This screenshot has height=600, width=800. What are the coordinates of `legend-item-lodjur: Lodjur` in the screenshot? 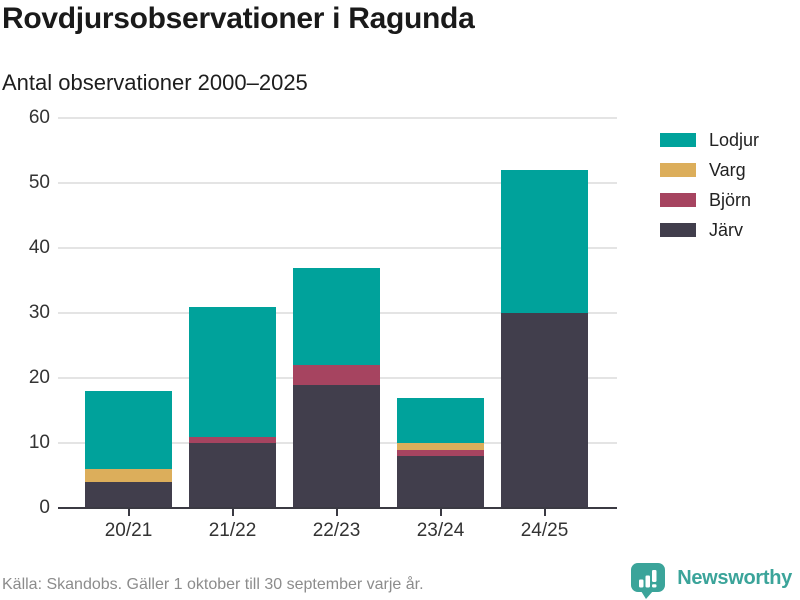 It's located at (709, 140).